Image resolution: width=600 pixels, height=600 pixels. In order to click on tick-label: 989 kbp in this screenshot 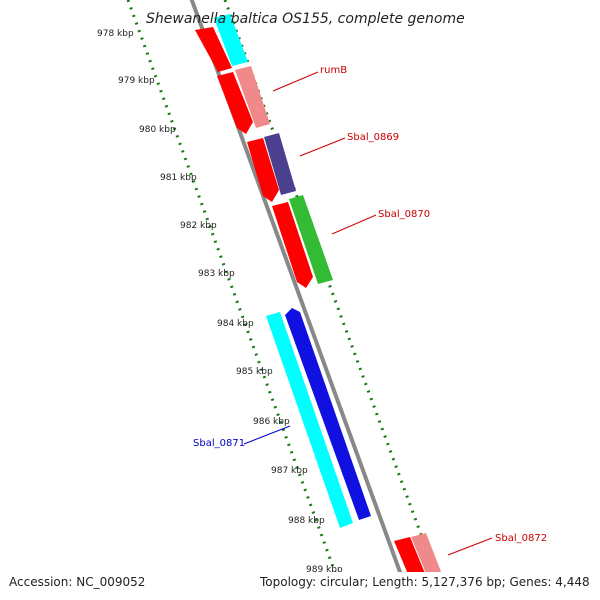, I will do `click(324, 570)`.